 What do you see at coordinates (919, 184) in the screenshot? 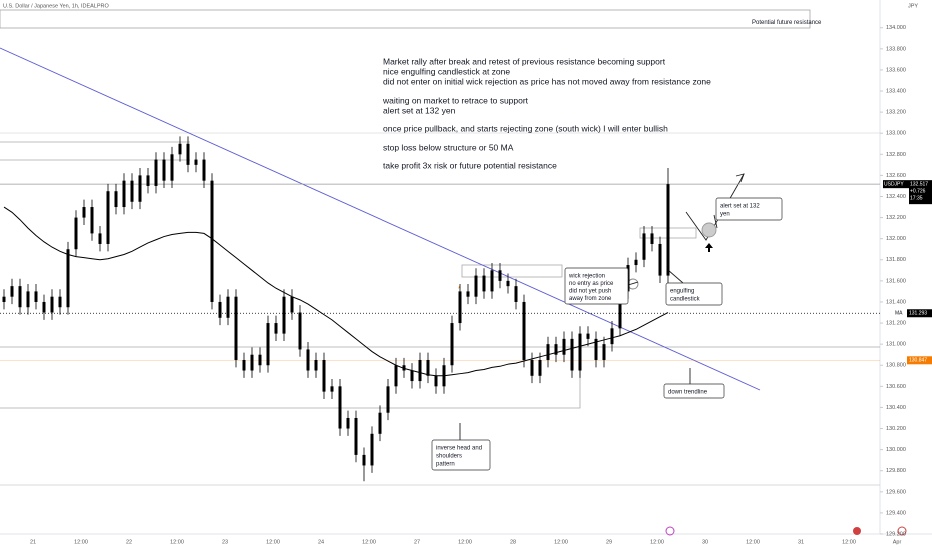
I see `price-tag-price: 132.517` at bounding box center [919, 184].